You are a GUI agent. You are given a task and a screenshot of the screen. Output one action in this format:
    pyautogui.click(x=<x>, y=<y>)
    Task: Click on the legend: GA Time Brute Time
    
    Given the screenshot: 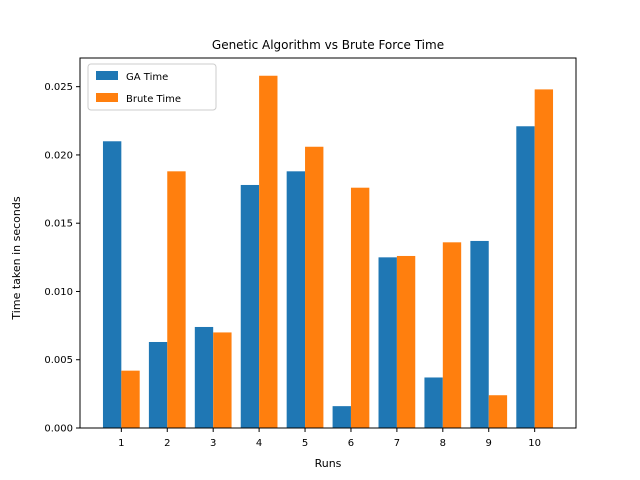 What is the action you would take?
    pyautogui.click(x=152, y=87)
    